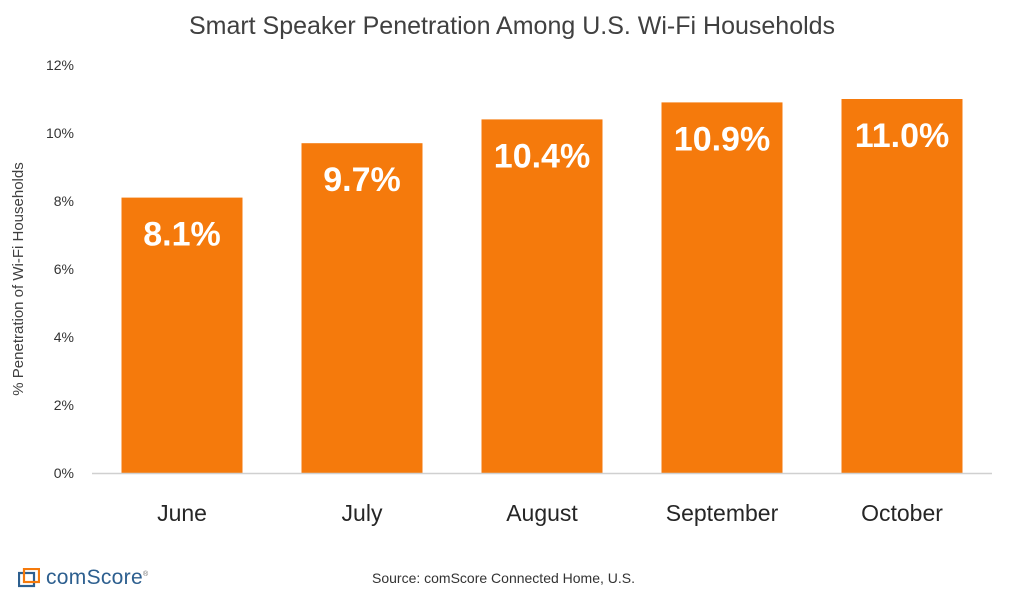  What do you see at coordinates (29, 577) in the screenshot?
I see `comscore-logo-icon` at bounding box center [29, 577].